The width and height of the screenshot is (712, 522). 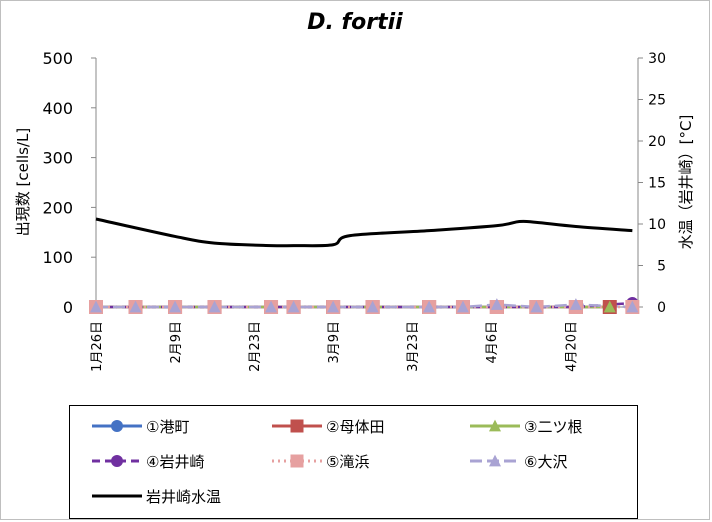 What do you see at coordinates (57, 158) in the screenshot?
I see `y-tick-label: 300` at bounding box center [57, 158].